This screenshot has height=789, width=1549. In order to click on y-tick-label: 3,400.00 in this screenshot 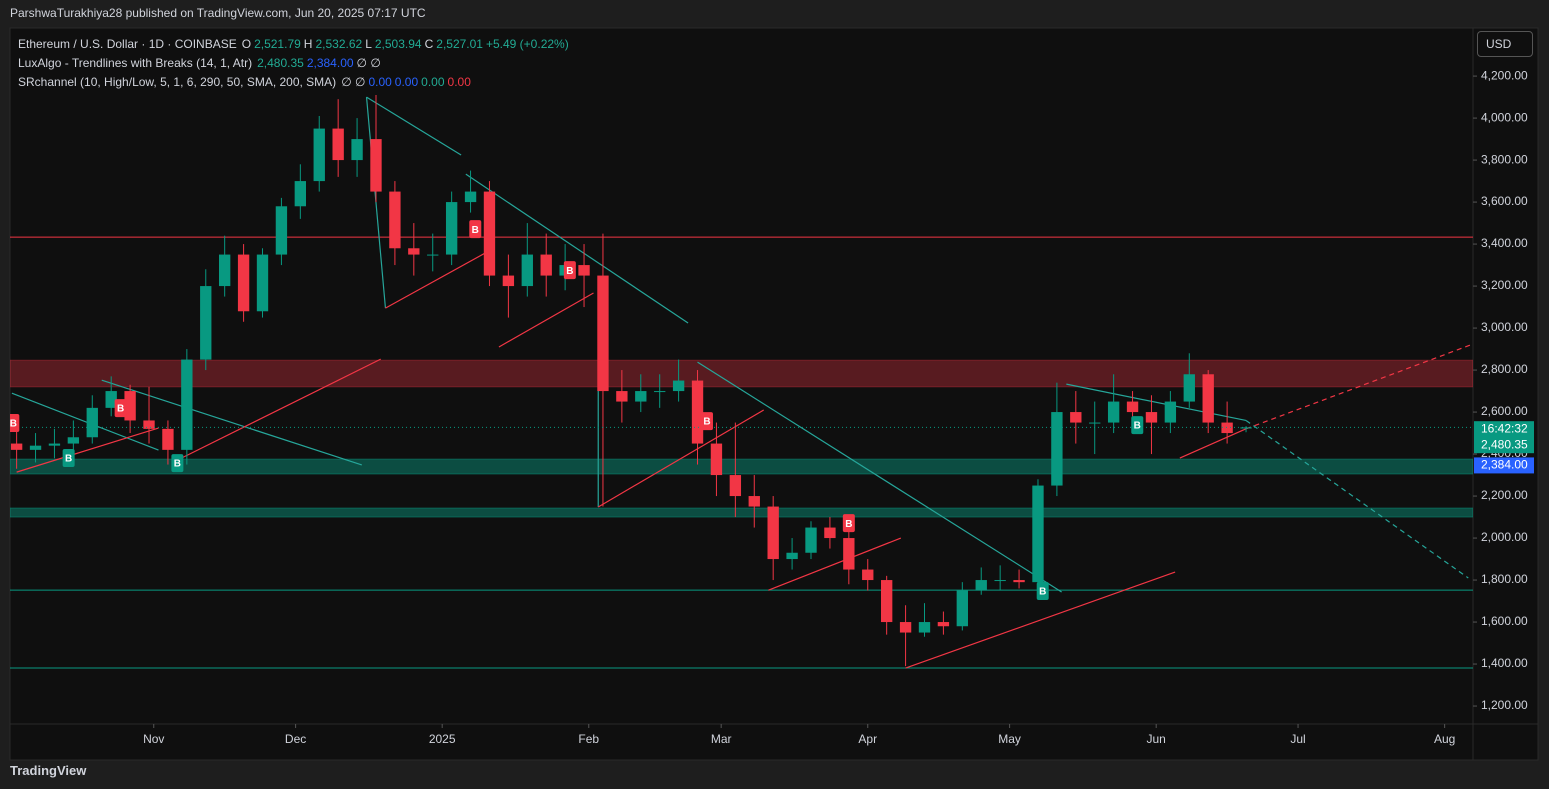, I will do `click(1504, 243)`.